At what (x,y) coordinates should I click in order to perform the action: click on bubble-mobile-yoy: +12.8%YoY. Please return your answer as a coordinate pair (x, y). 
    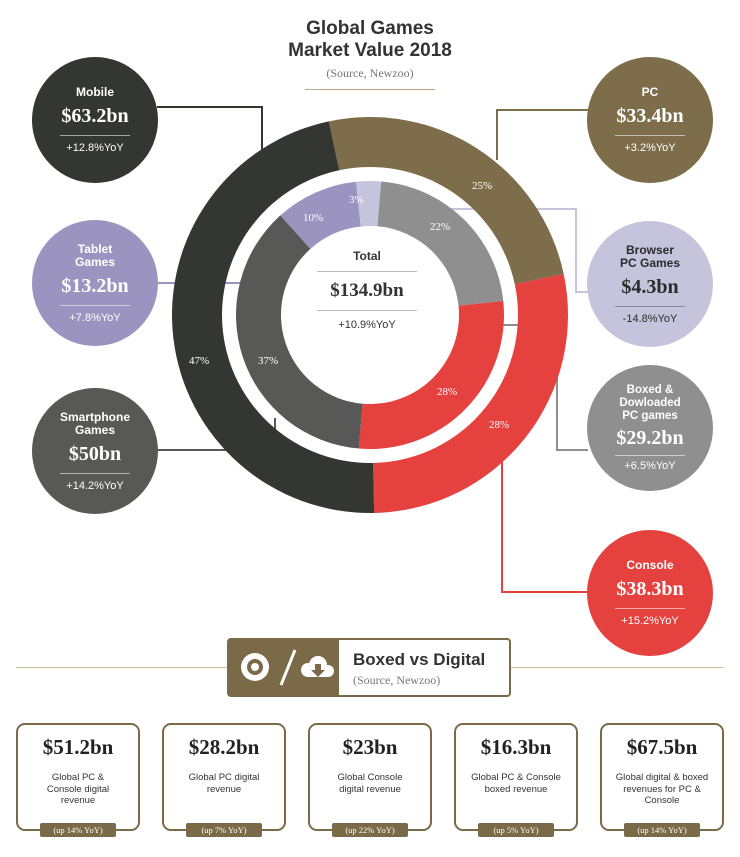
    Looking at the image, I should click on (95, 148).